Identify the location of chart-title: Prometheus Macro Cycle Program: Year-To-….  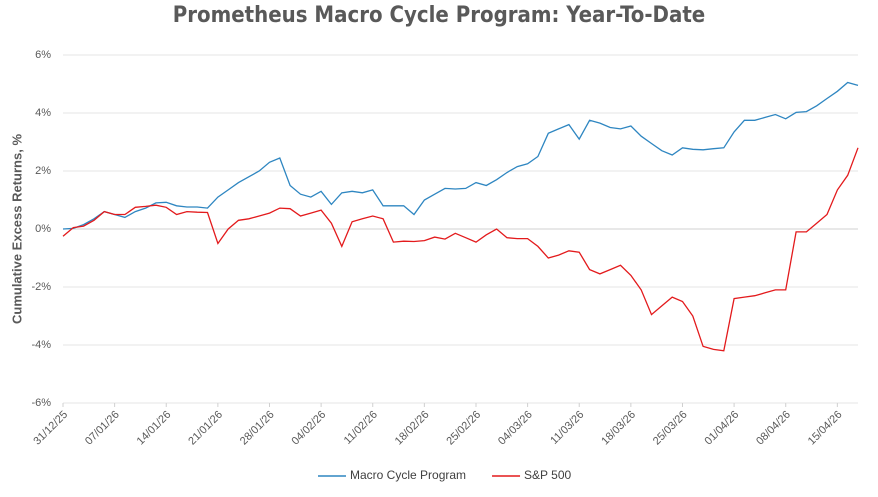
(439, 15).